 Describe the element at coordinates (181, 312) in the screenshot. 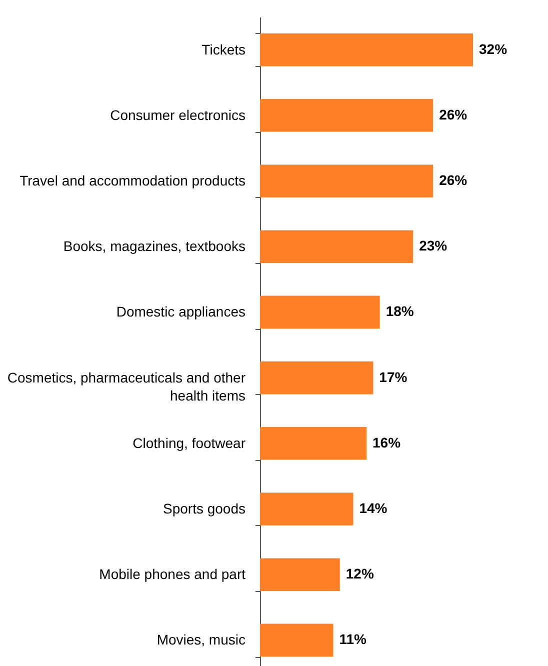

I see `y-tick-label: Domestic appliances` at that location.